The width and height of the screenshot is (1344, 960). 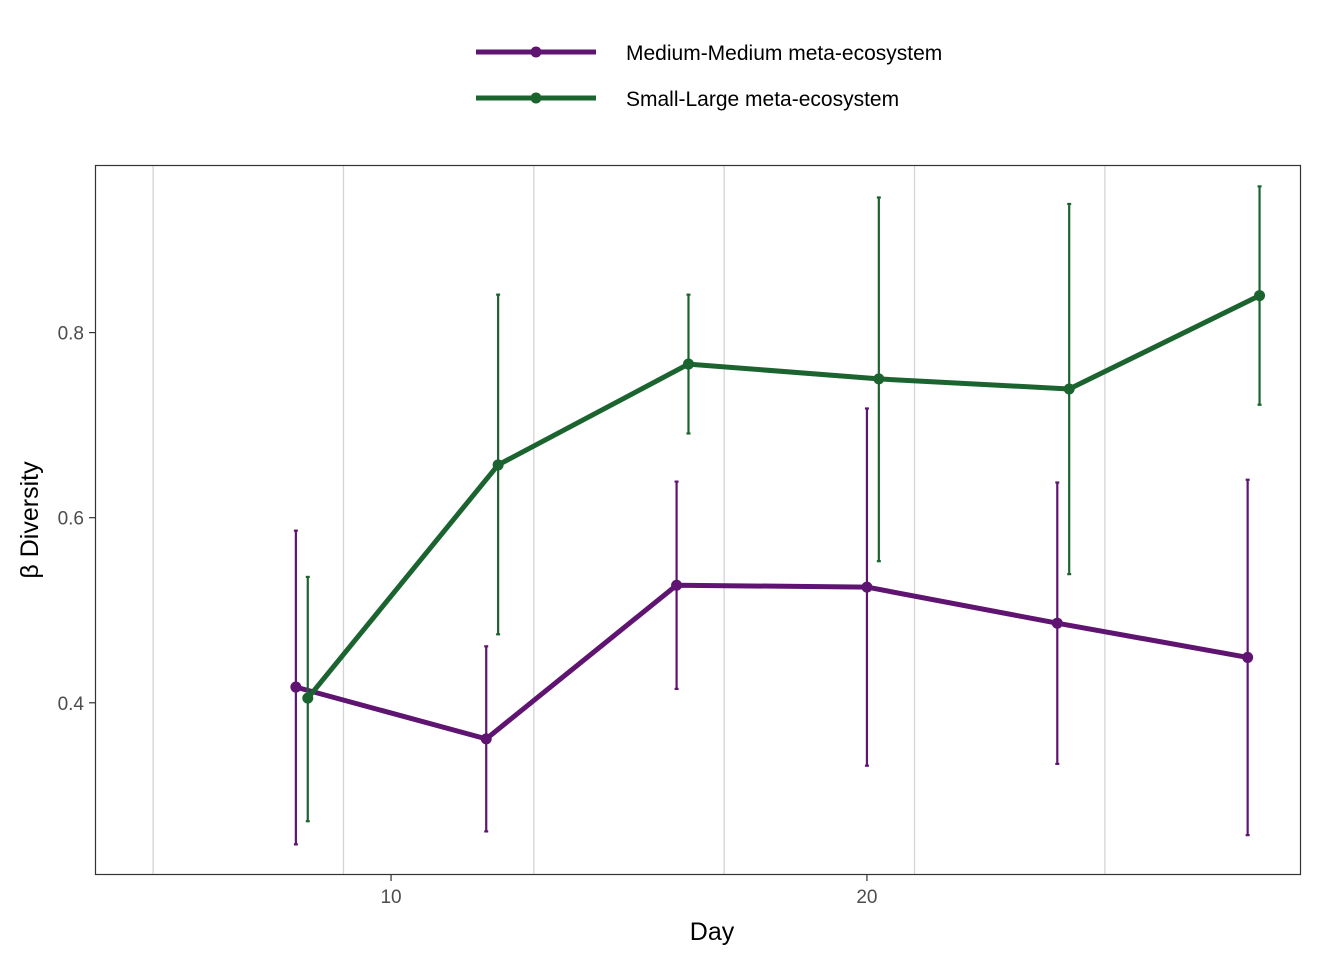 I want to click on series-line, so click(x=772, y=662).